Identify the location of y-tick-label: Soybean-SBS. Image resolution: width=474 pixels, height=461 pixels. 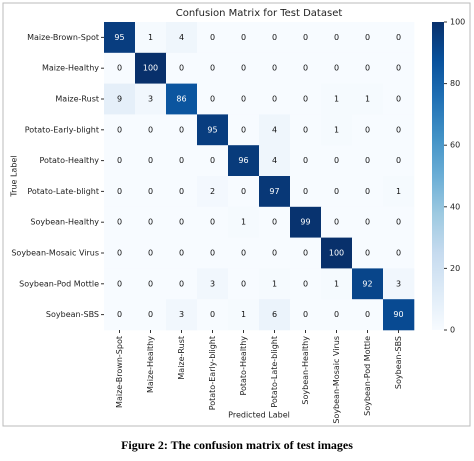
(72, 314).